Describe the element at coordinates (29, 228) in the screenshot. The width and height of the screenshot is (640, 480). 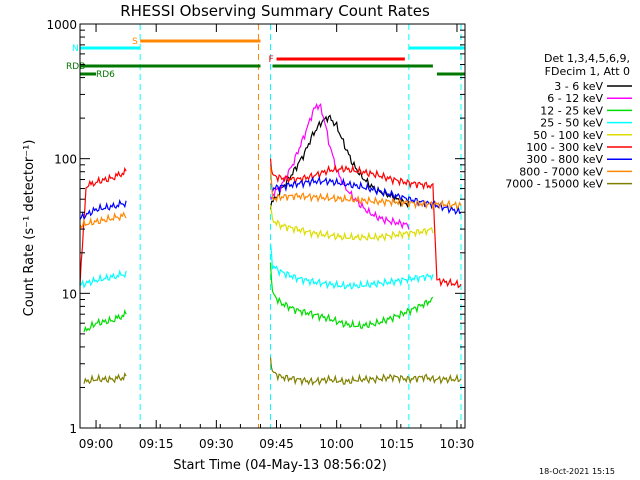
I see `y-axis-label: Count Rate (s⁻¹ detector⁻¹)` at that location.